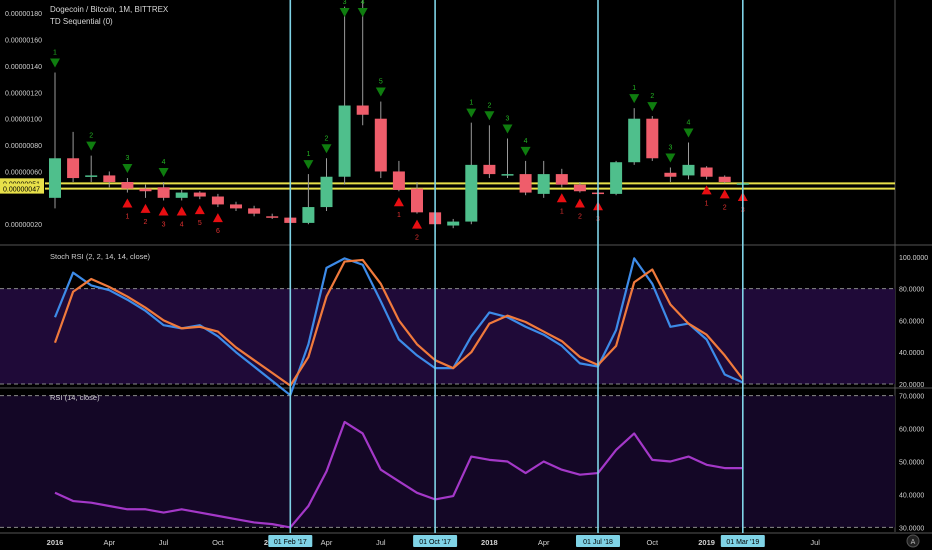 The height and width of the screenshot is (550, 932). What do you see at coordinates (109, 9) in the screenshot?
I see `chart-title: Dogecoin / Bitcoin, 1M, BITTREX` at bounding box center [109, 9].